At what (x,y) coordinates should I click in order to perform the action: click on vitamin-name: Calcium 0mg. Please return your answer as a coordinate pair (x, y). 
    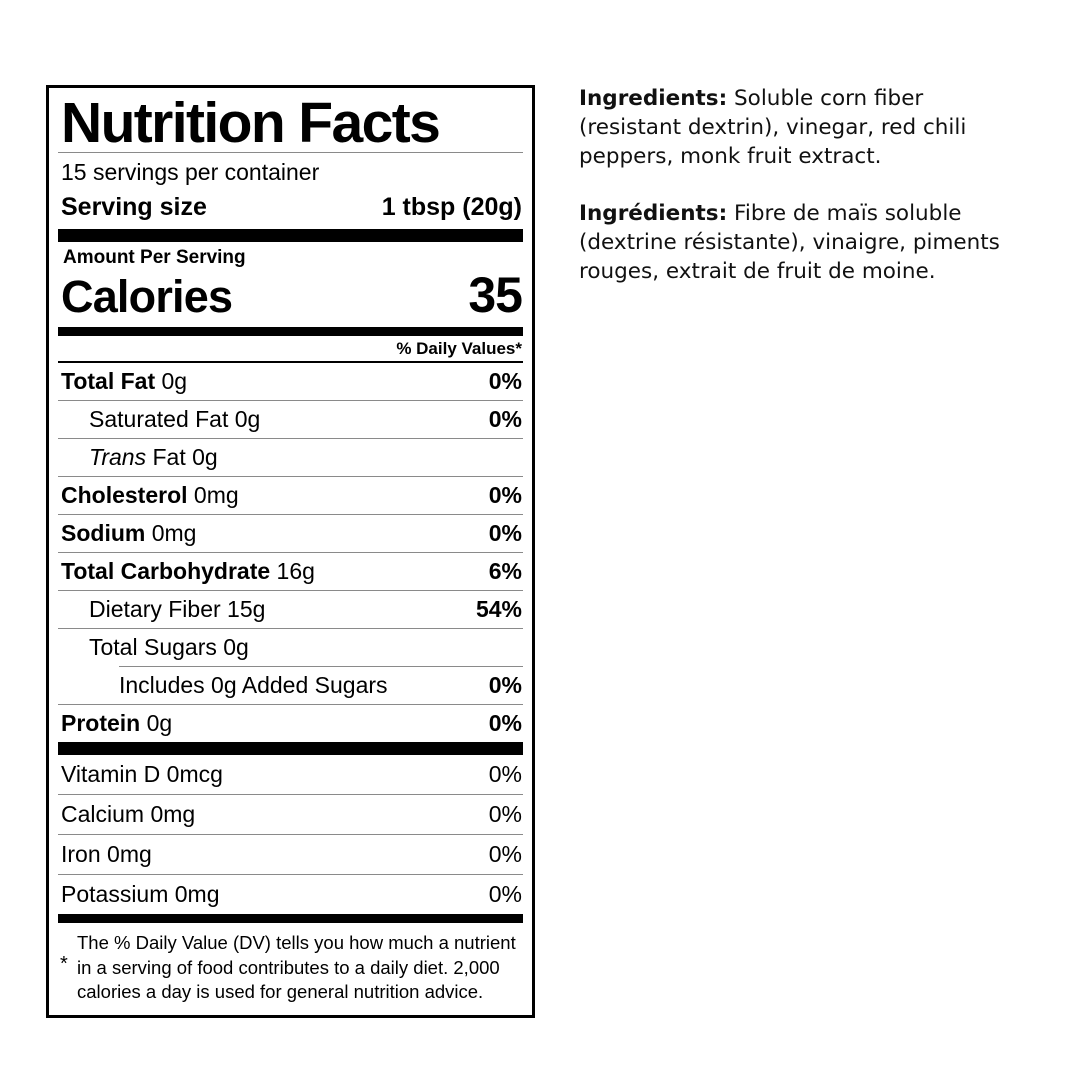
    Looking at the image, I should click on (128, 814).